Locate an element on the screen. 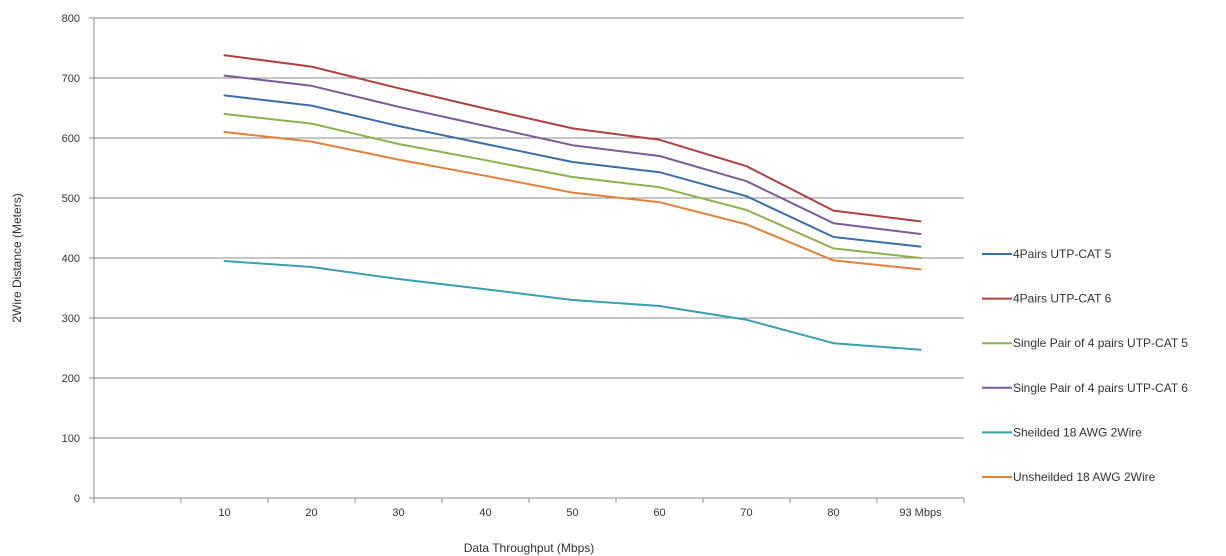 This screenshot has width=1226, height=556. x-tick-label: 30 is located at coordinates (398, 513).